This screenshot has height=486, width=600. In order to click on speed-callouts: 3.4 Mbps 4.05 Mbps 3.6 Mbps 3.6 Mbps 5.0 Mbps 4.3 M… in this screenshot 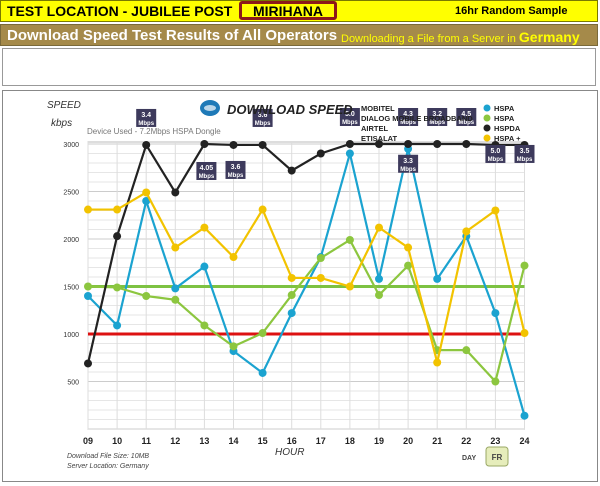, I will do `click(335, 144)`.